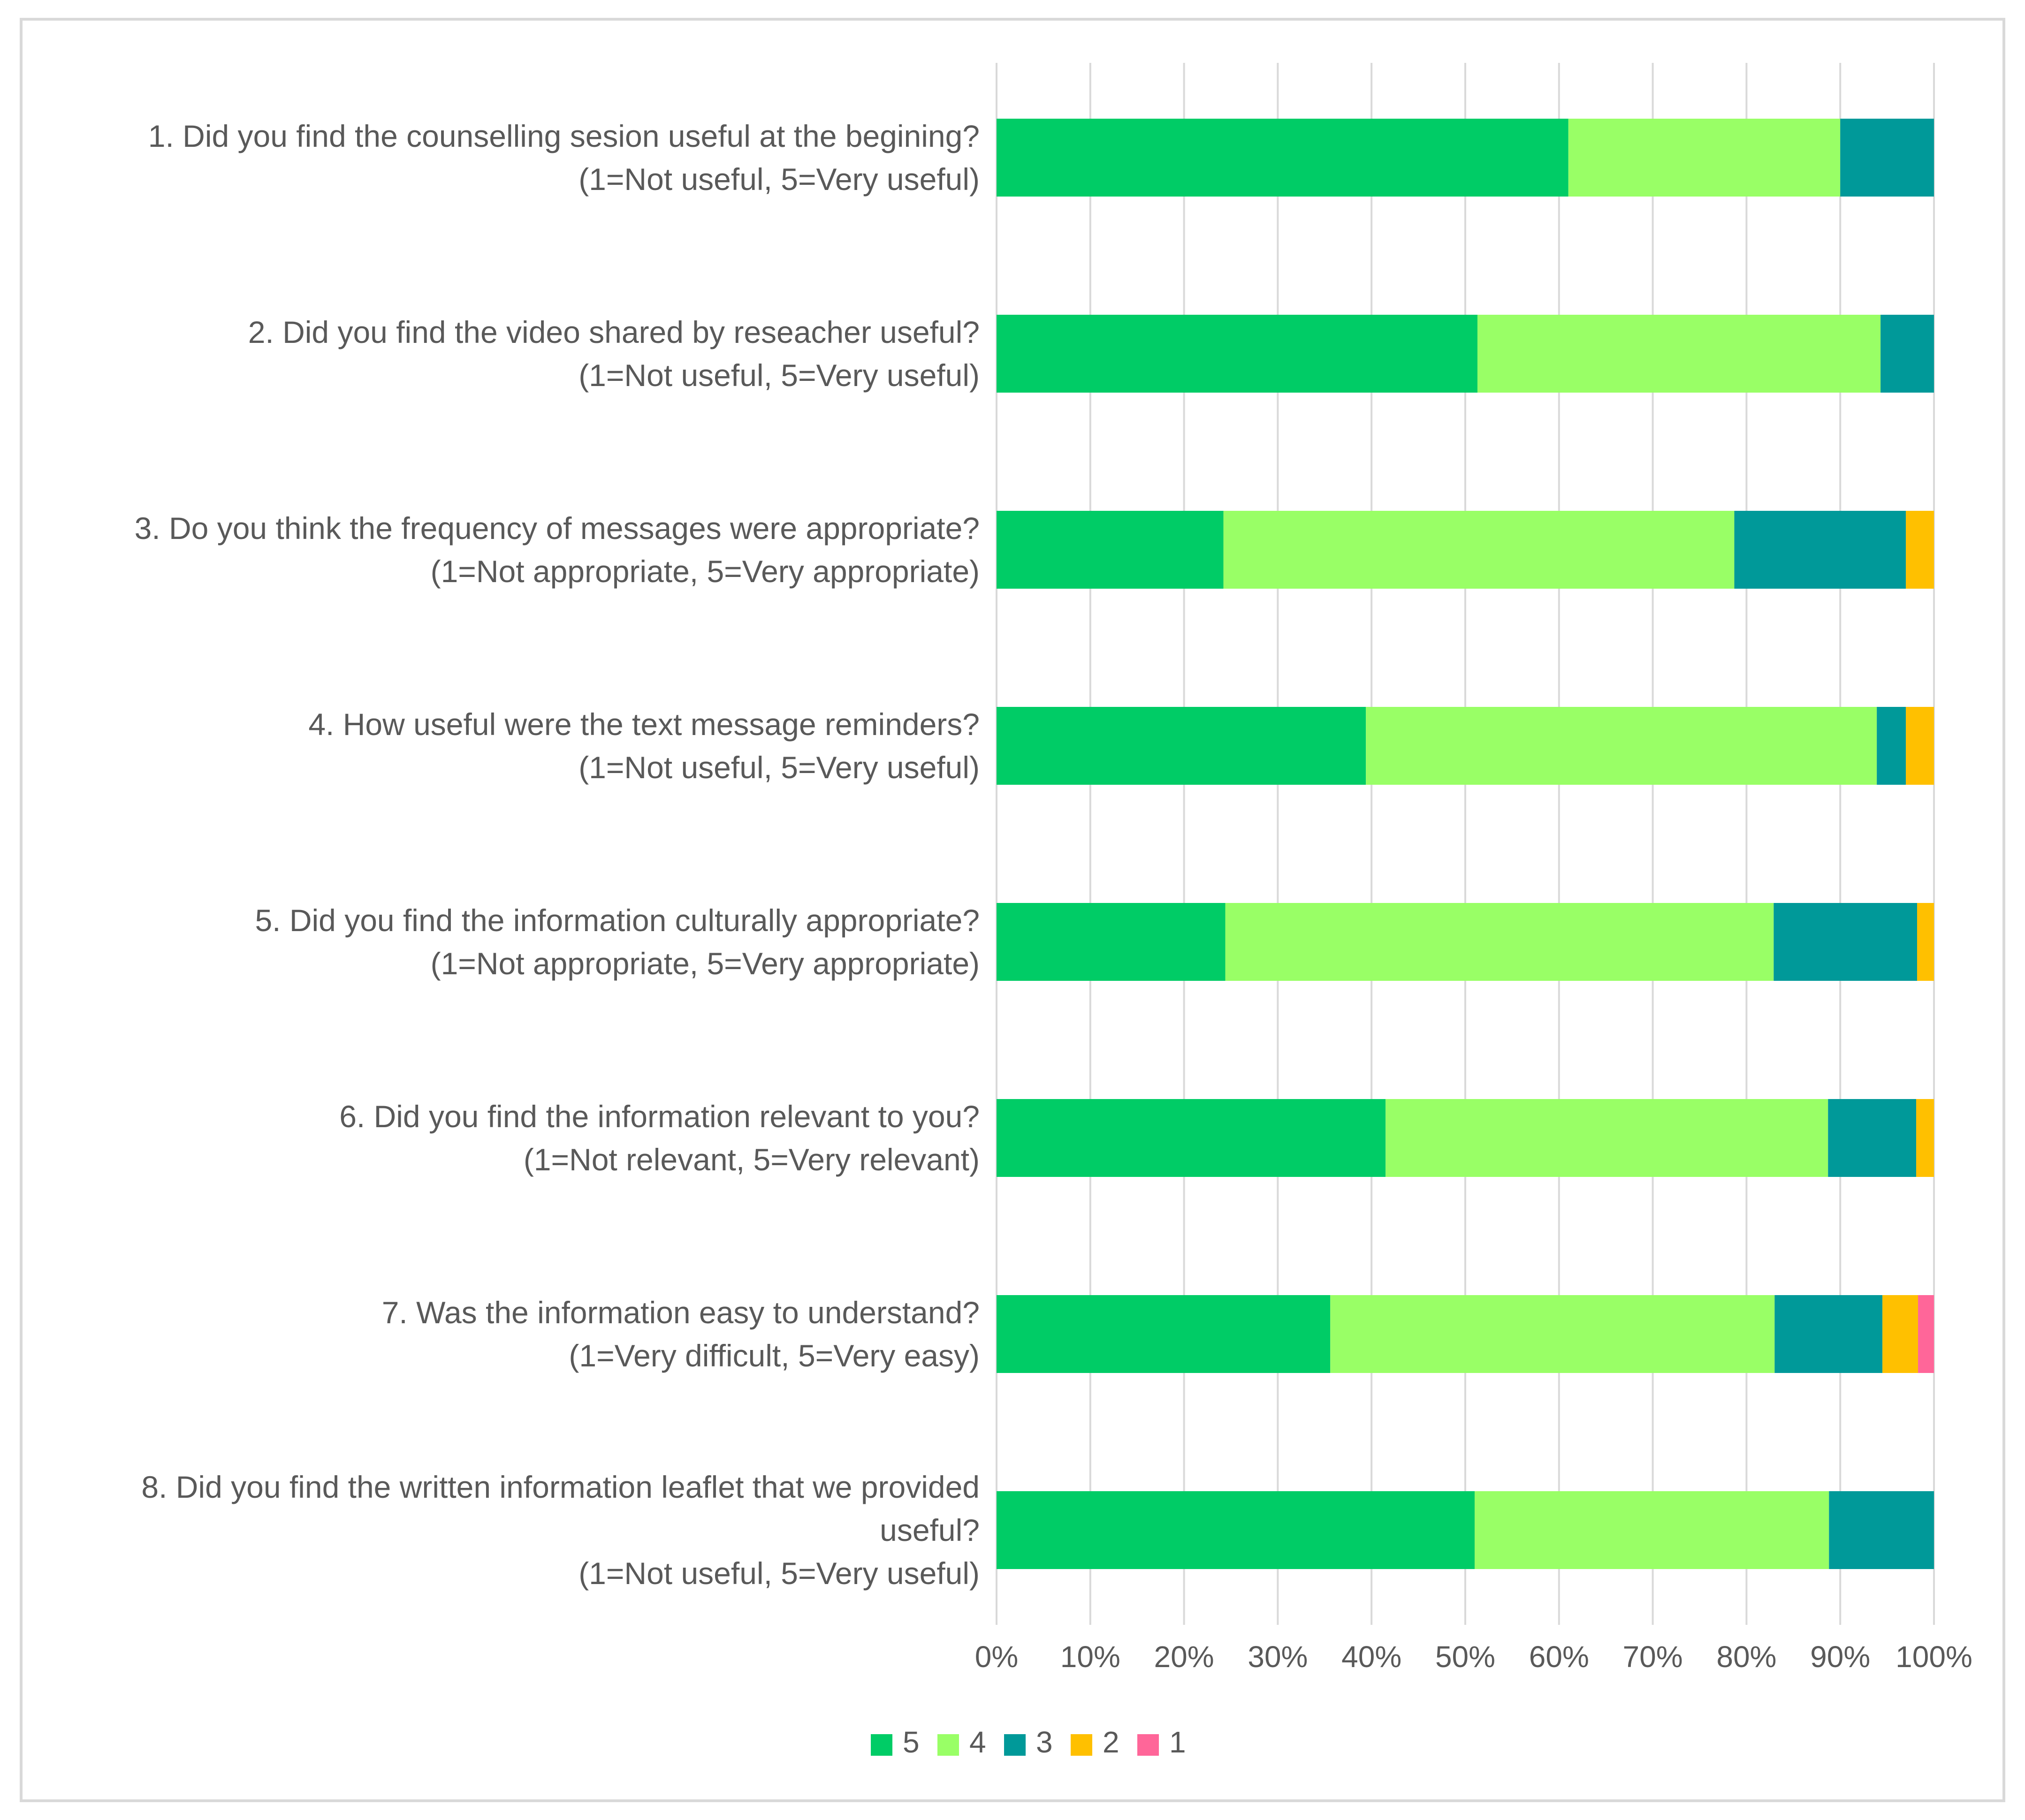 Image resolution: width=2025 pixels, height=1820 pixels. I want to click on x-tick-label: 100%, so click(1934, 1657).